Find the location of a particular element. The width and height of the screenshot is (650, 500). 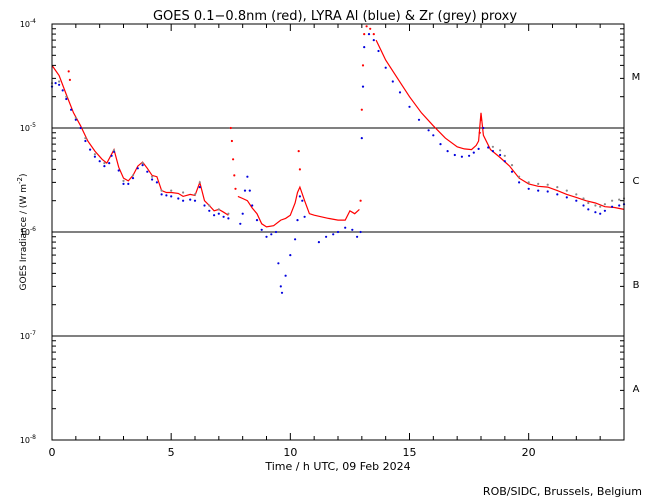

series-line is located at coordinates (500, 124).